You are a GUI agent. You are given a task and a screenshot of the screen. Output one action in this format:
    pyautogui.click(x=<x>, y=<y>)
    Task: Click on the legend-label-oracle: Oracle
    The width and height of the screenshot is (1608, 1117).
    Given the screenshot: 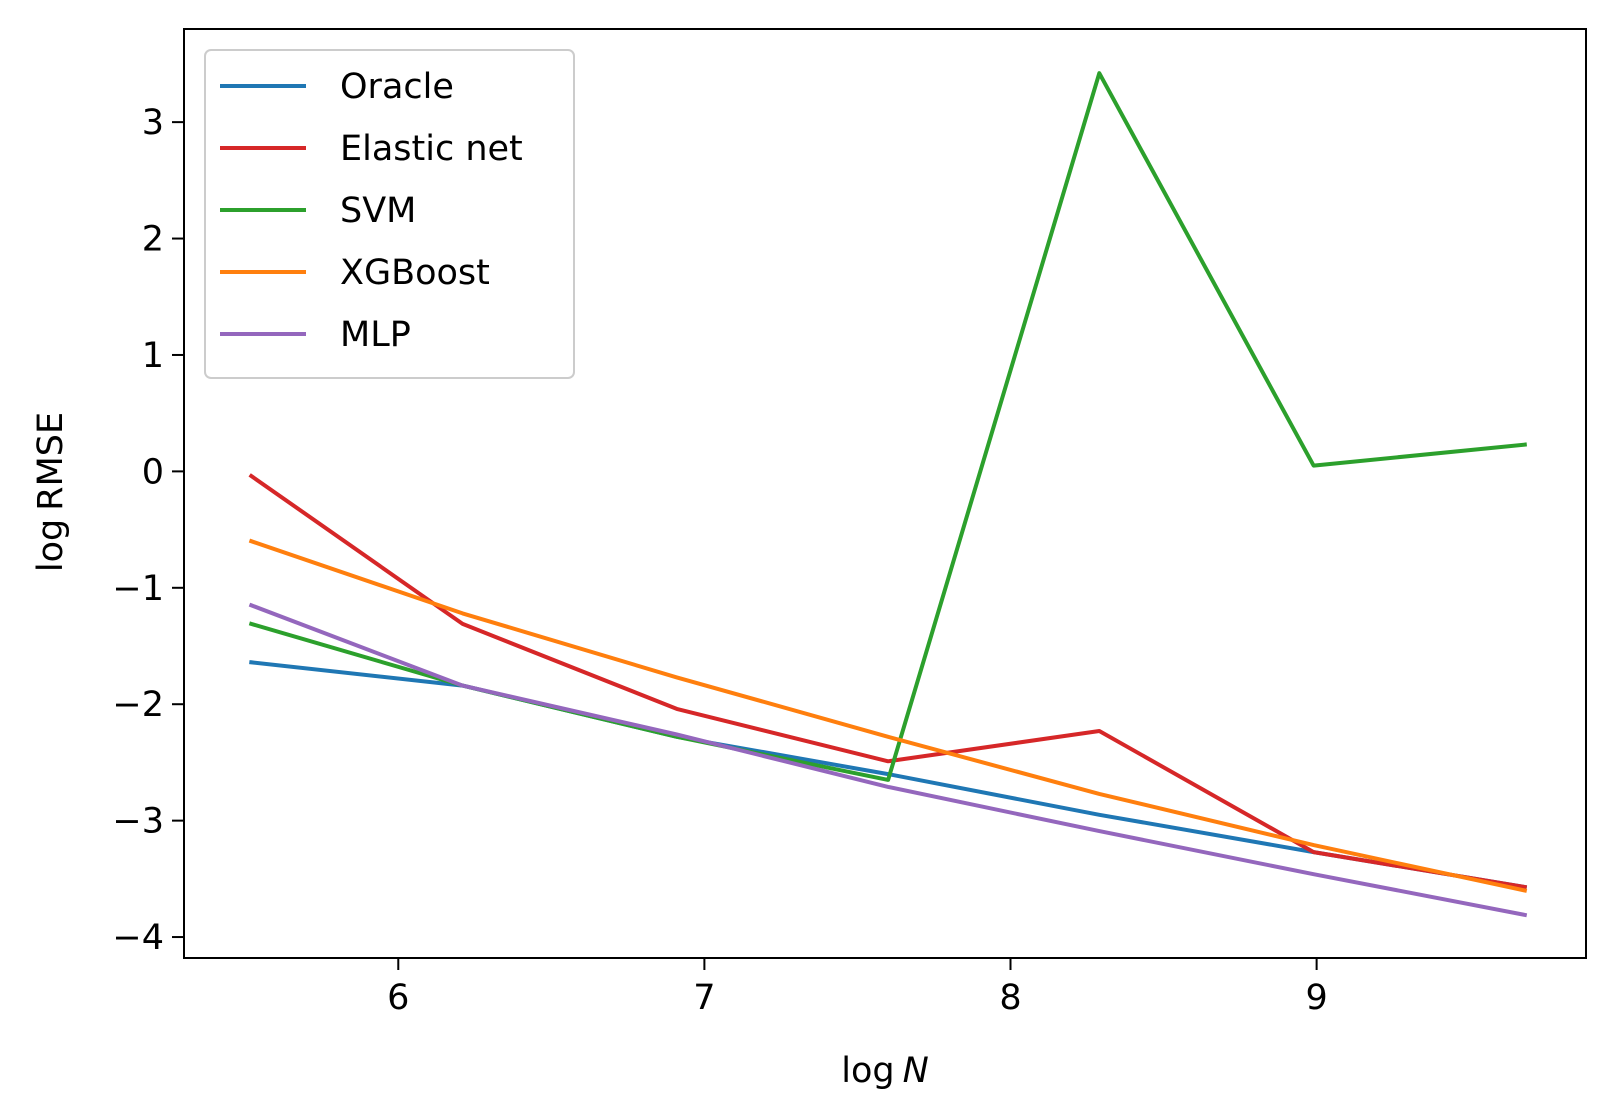 What is the action you would take?
    pyautogui.click(x=397, y=87)
    